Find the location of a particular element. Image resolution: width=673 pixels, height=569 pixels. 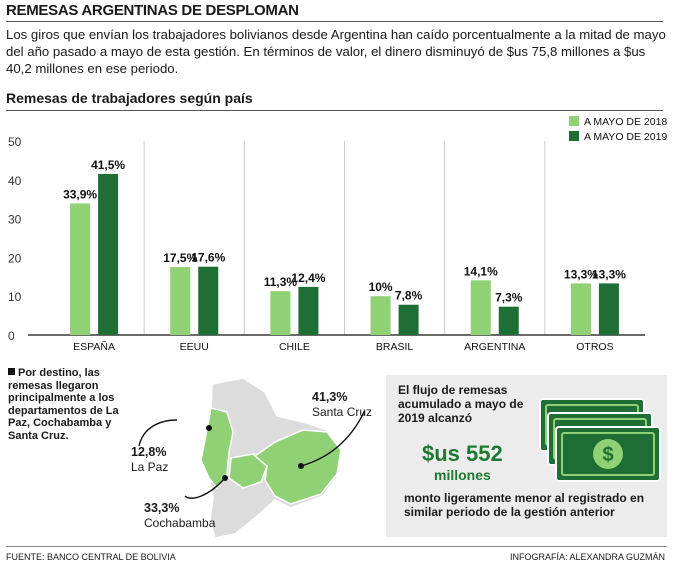

marker-santa-cruz is located at coordinates (301, 466).